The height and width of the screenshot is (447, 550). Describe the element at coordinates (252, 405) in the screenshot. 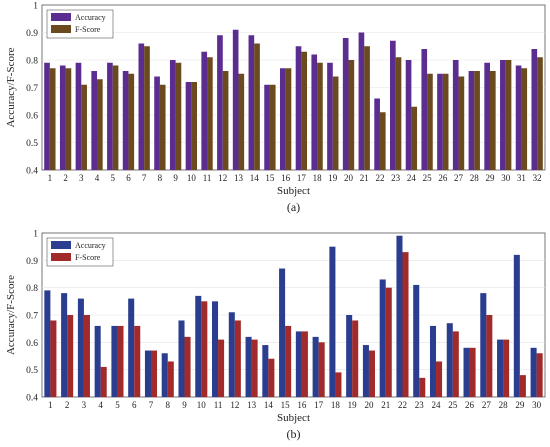

I see `x-tick-label: 13` at that location.